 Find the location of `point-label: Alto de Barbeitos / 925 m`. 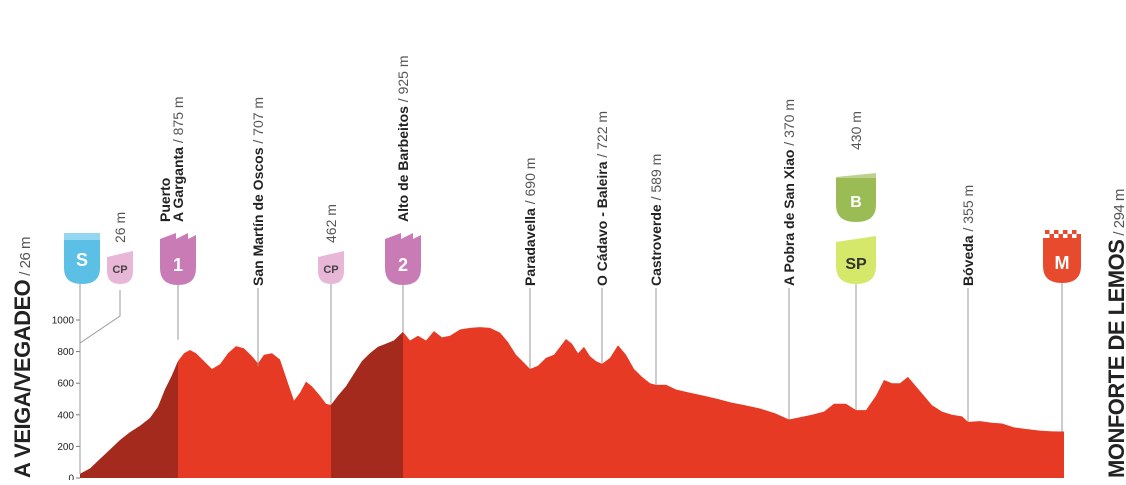

point-label: Alto de Barbeitos / 925 m is located at coordinates (403, 139).